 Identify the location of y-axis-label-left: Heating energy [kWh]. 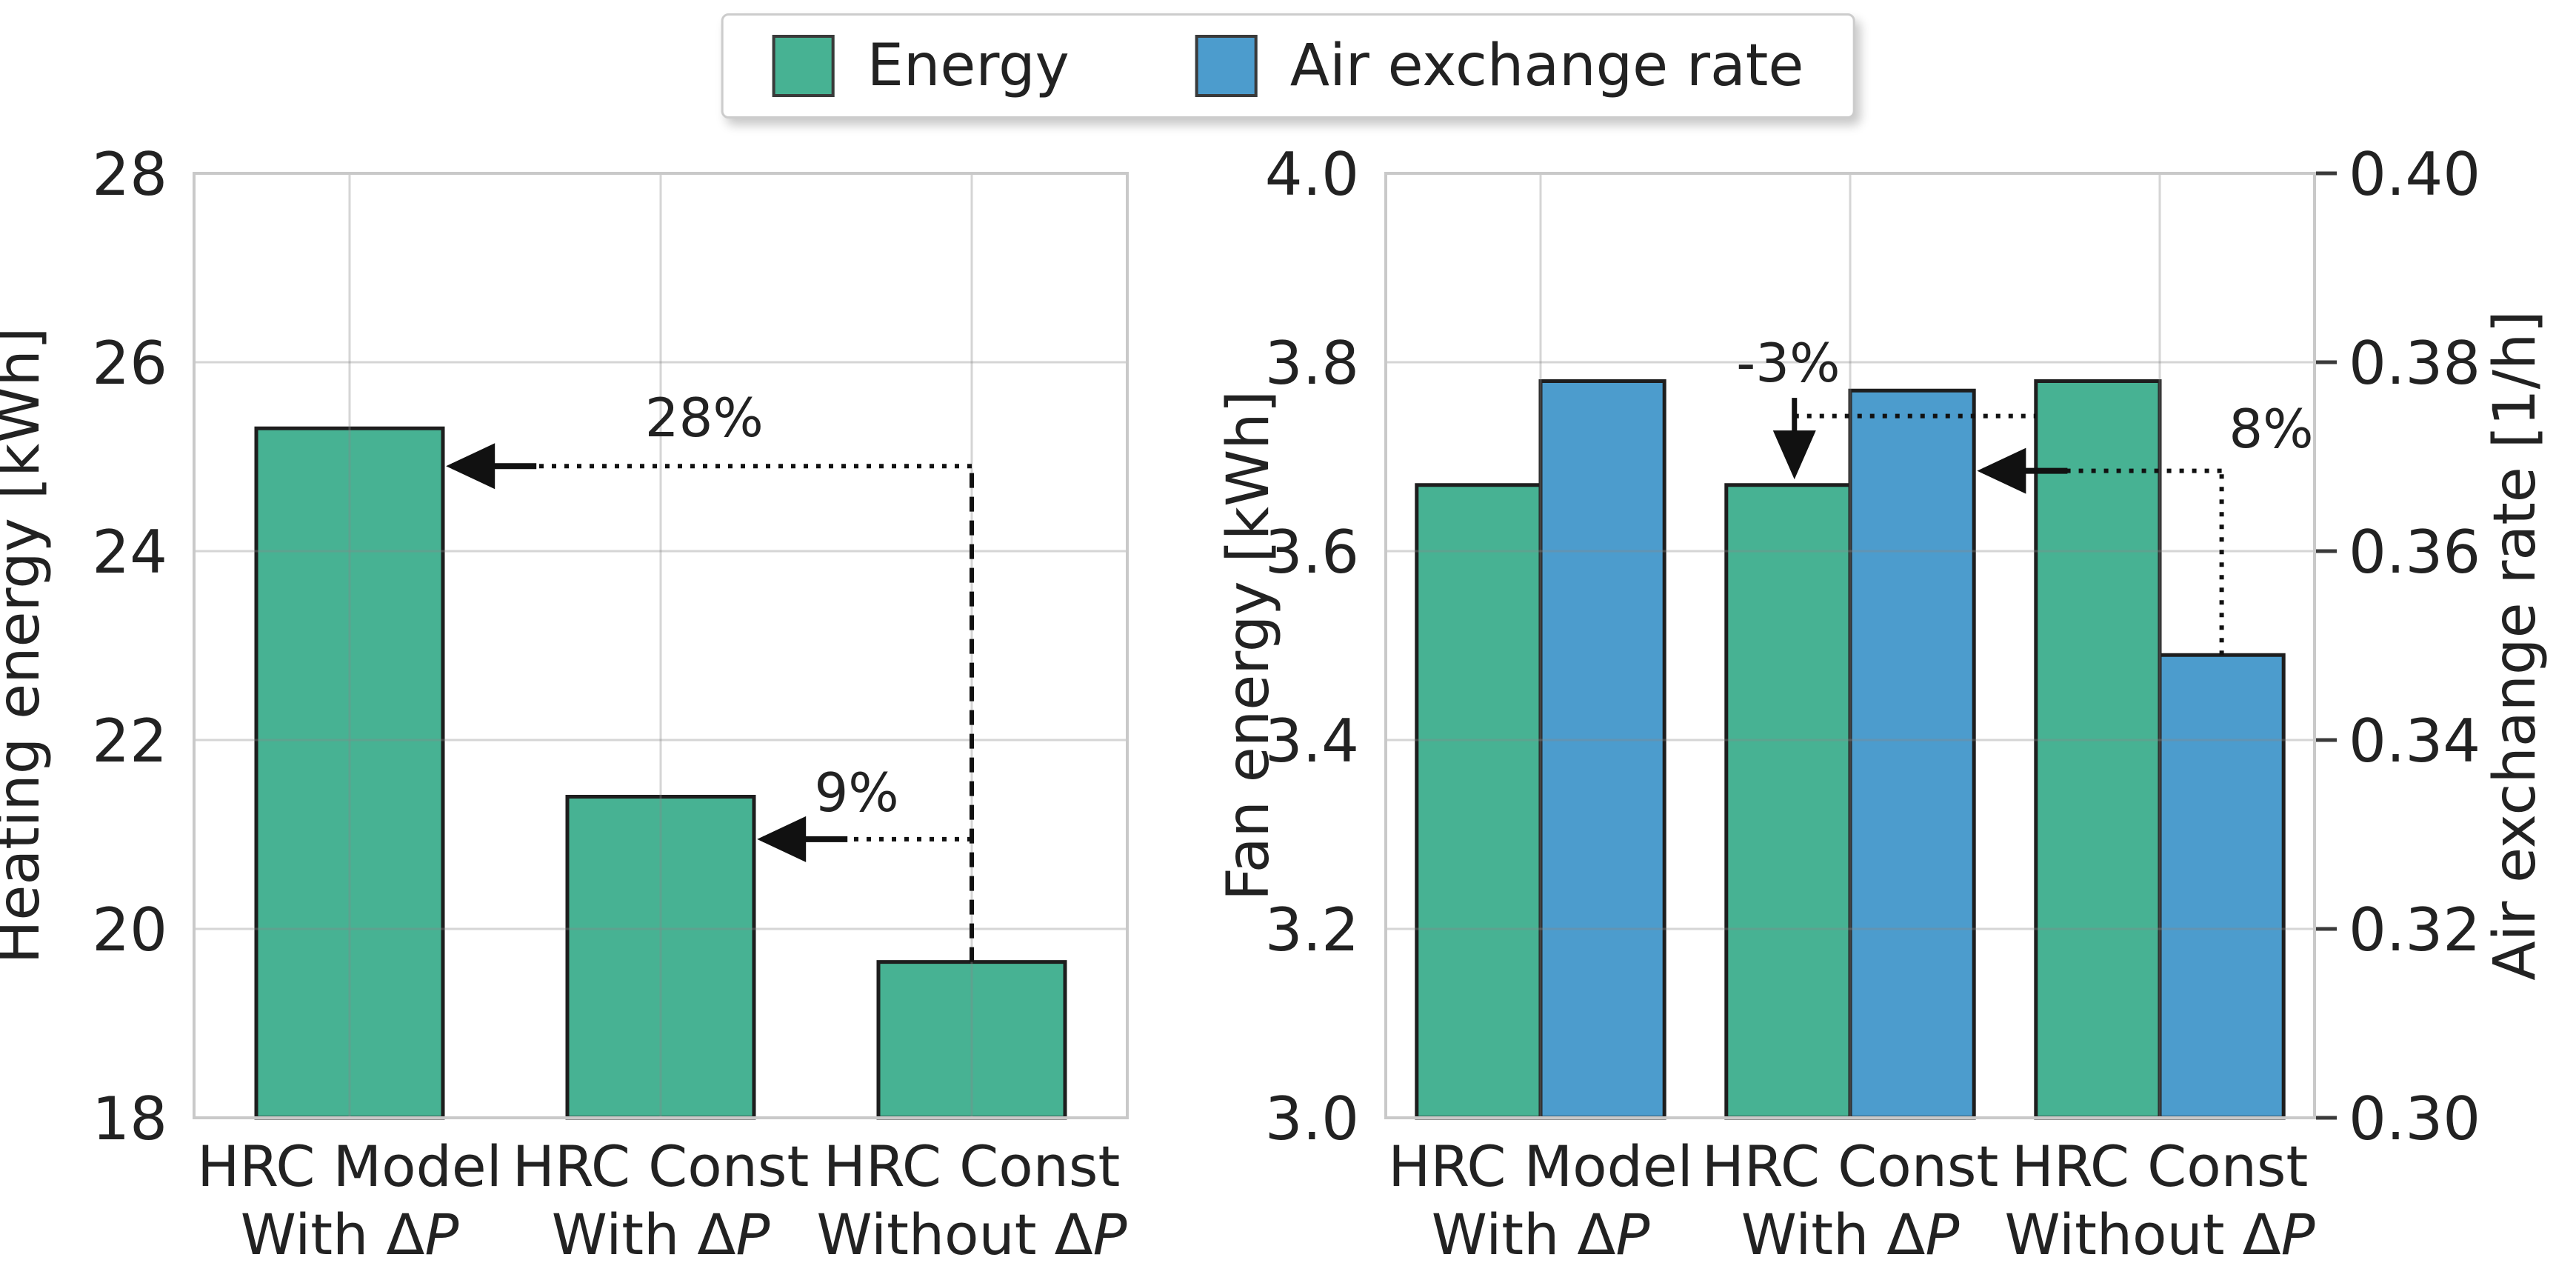
(26, 645).